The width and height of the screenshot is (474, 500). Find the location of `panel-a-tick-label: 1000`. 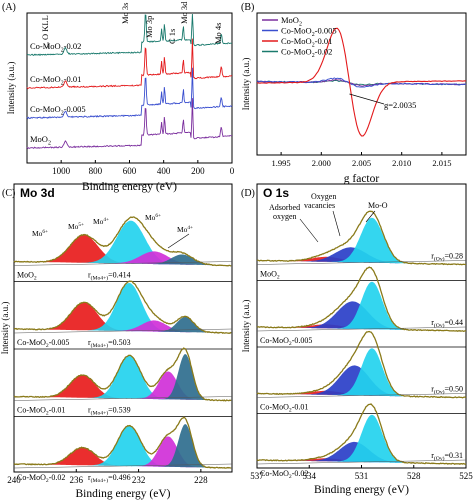

panel-a-tick-label: 1000 is located at coordinates (61, 171).